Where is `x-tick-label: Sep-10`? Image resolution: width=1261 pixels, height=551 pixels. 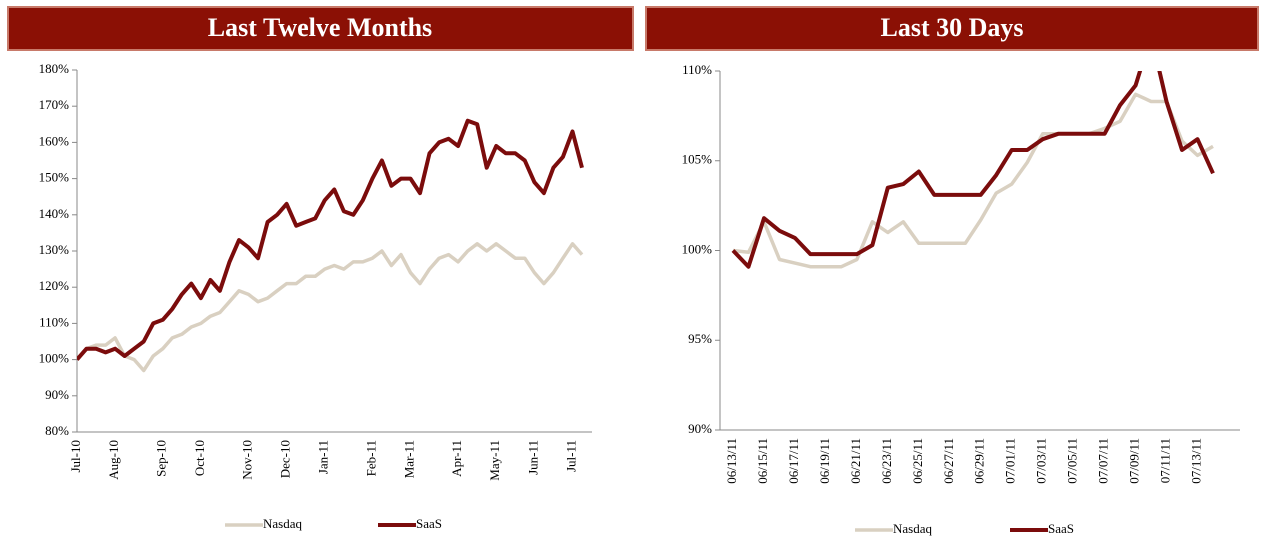
x-tick-label: Sep-10 is located at coordinates (161, 458).